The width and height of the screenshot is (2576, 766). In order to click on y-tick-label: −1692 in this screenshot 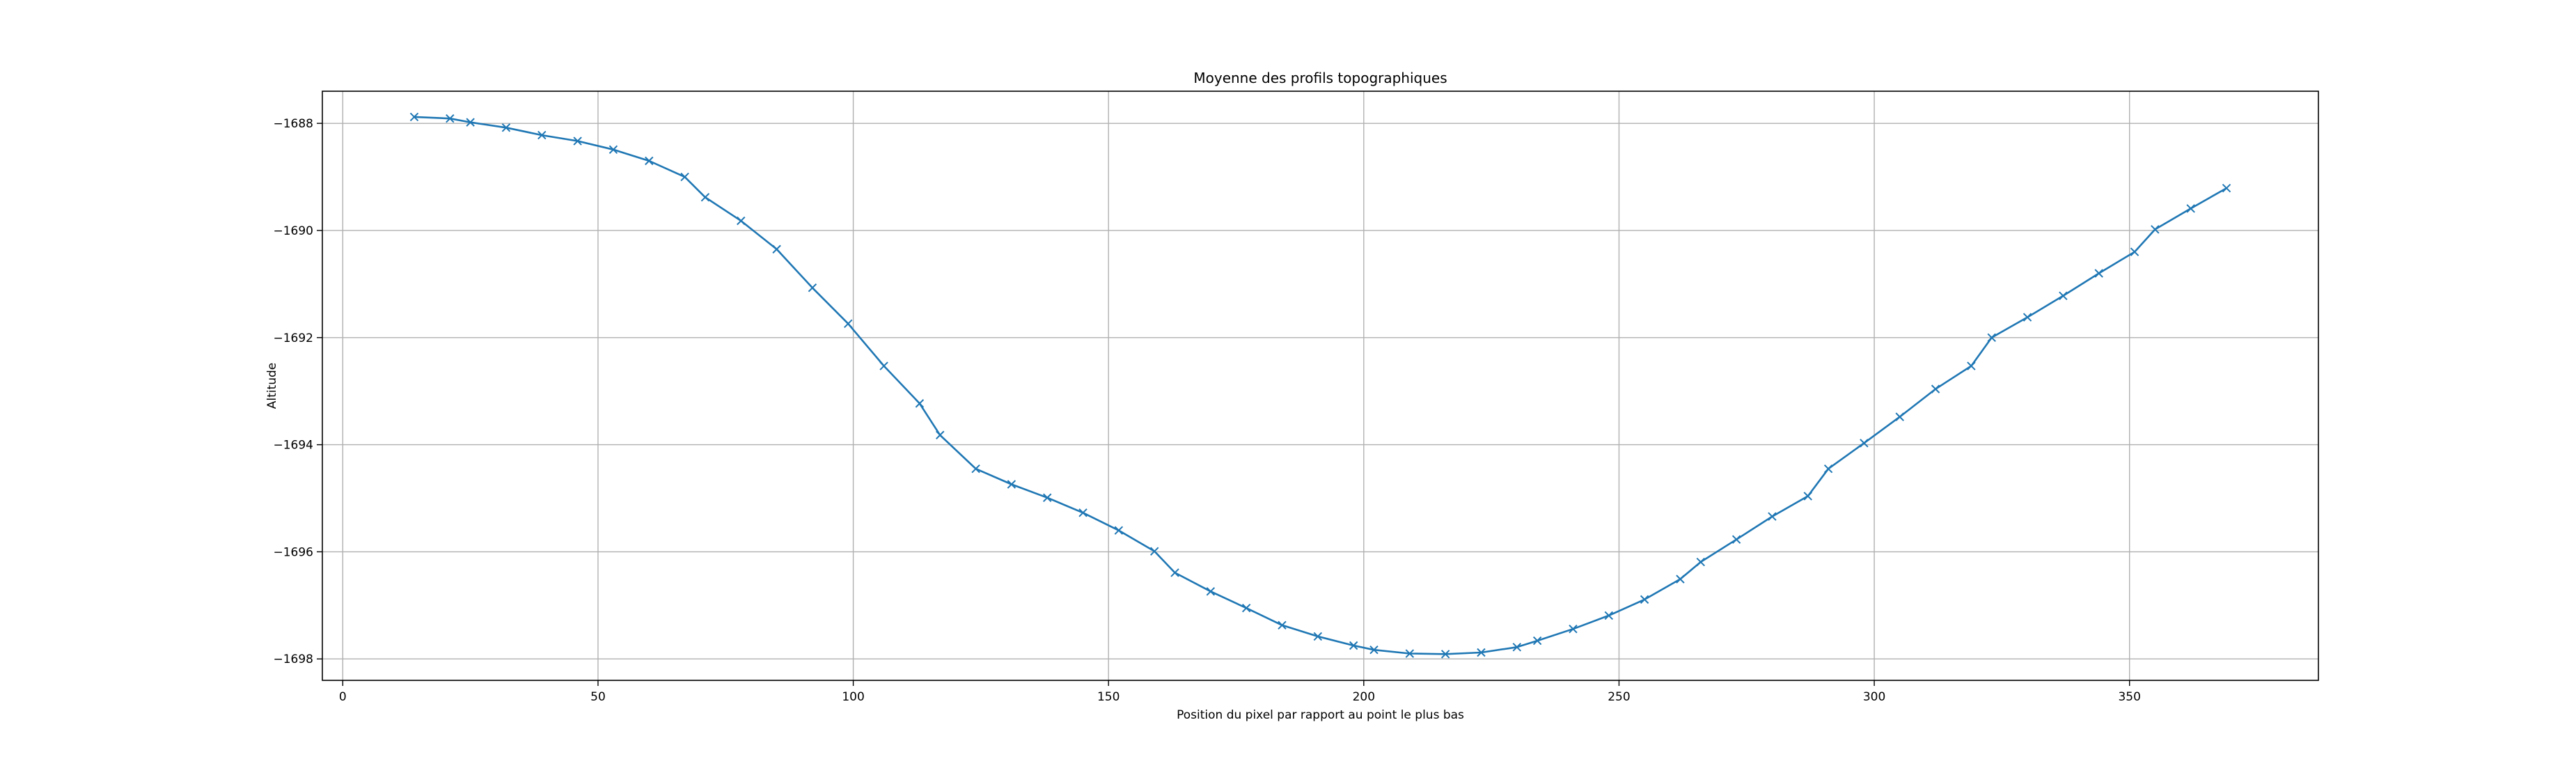, I will do `click(293, 338)`.